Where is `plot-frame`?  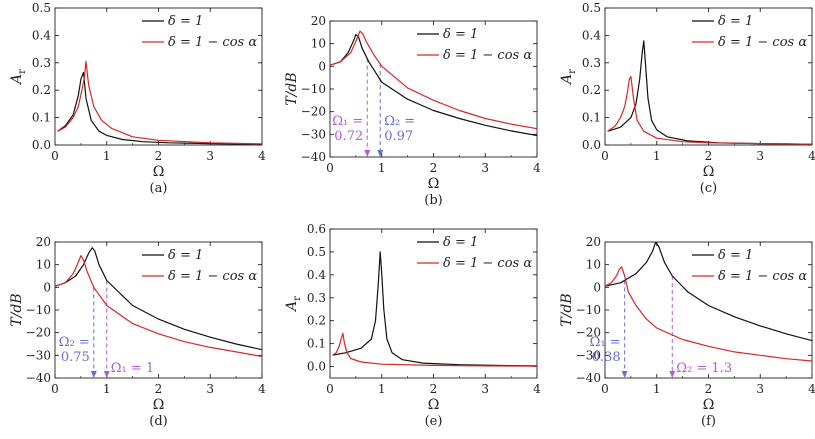 plot-frame is located at coordinates (708, 76).